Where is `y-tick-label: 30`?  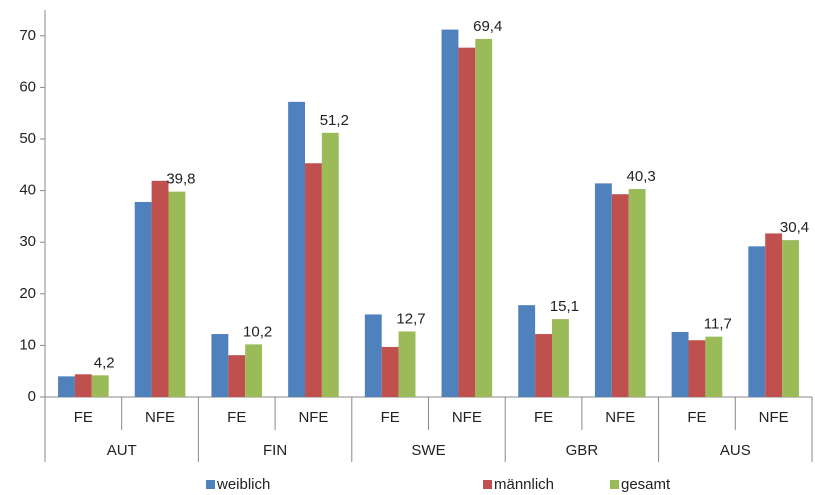
y-tick-label: 30 is located at coordinates (27, 241).